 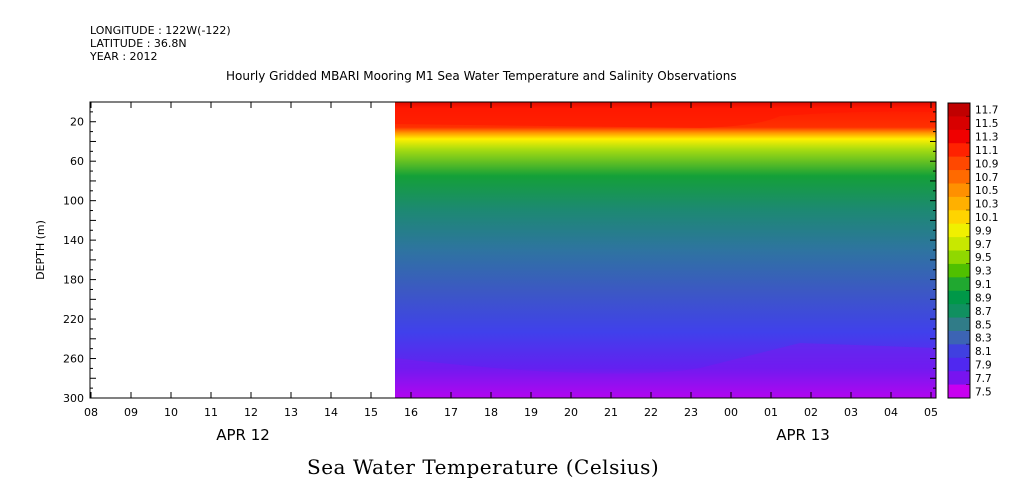 I want to click on colorbar-label: 7.9, so click(x=983, y=365).